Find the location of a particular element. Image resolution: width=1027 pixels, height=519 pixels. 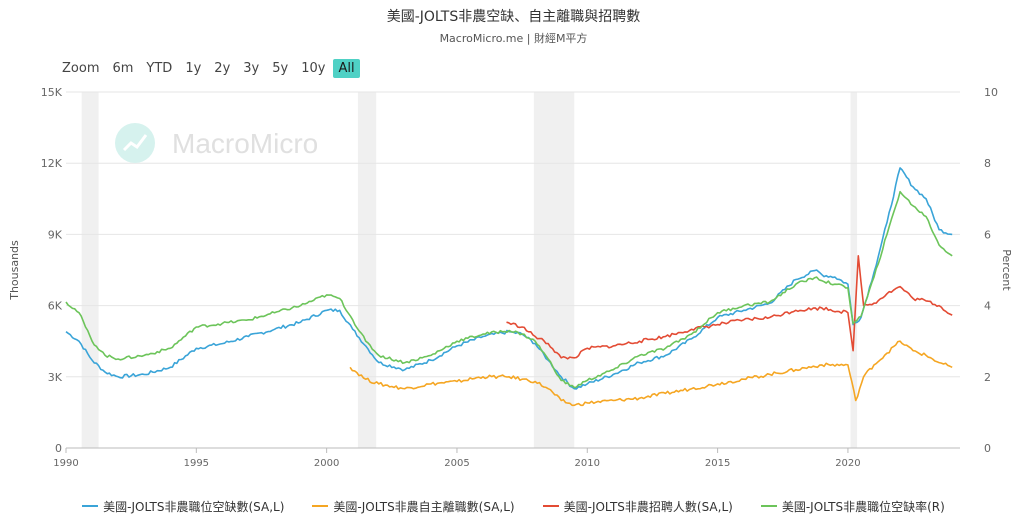

legend-swatch-hires is located at coordinates (550, 506).